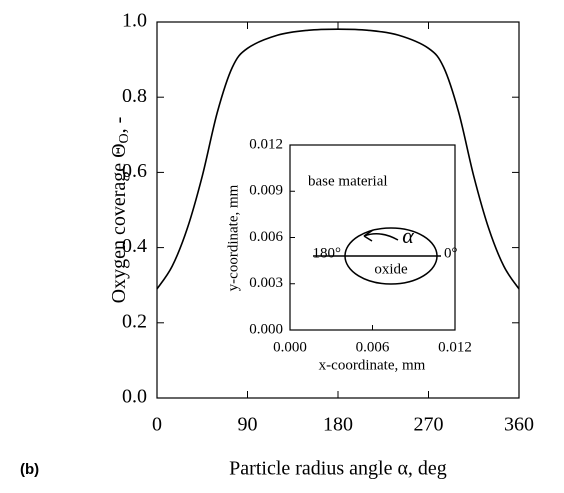 This screenshot has width=564, height=493. Describe the element at coordinates (381, 237) in the screenshot. I see `angle-arrow` at that location.